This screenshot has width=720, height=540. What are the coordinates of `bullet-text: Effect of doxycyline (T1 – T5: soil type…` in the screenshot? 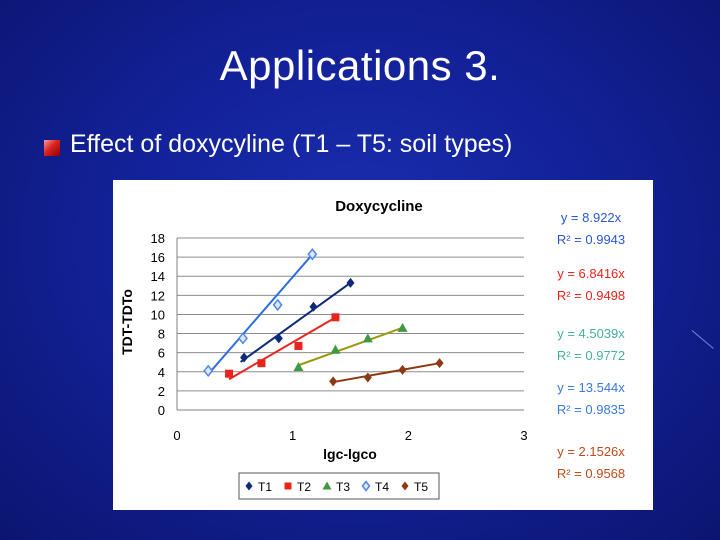 It's located at (291, 144).